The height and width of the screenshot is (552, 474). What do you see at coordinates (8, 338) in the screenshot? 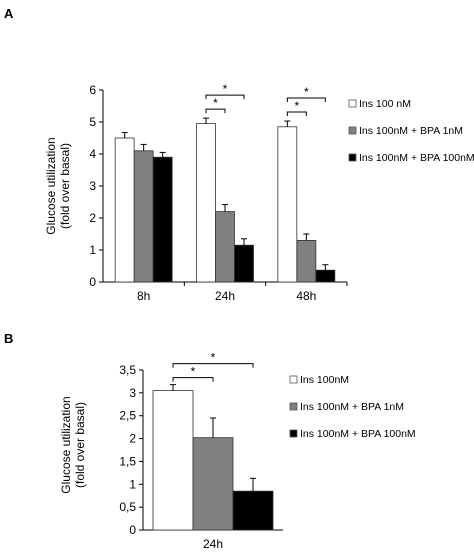
I see `panel-label-b: B` at bounding box center [8, 338].